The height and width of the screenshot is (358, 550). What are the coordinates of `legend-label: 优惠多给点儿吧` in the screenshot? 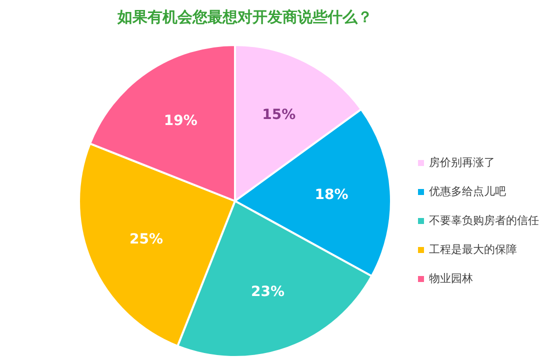 It's located at (467, 191).